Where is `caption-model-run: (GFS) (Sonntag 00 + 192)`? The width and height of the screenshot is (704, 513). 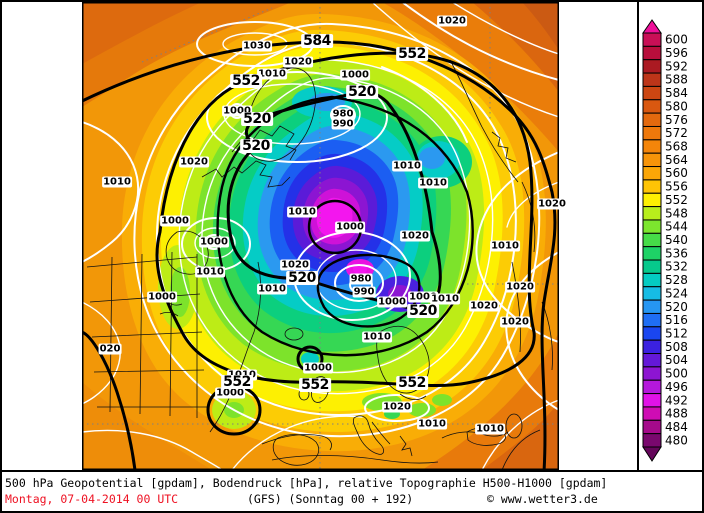 caption-model-run: (GFS) (Sonntag 00 + 192) is located at coordinates (330, 499).